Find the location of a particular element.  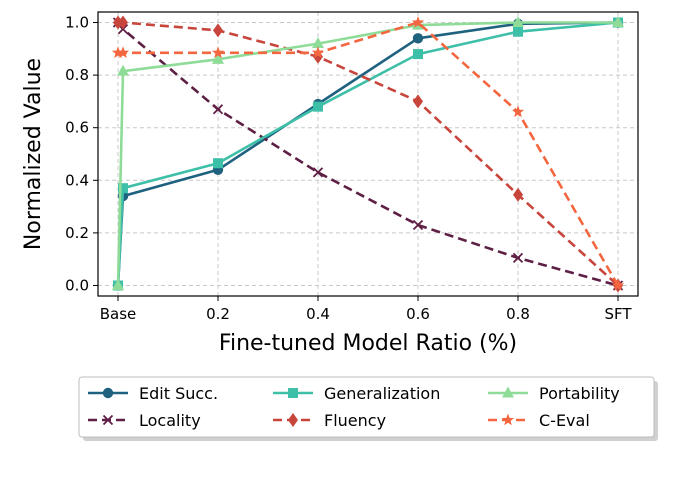

legend-item: Portability is located at coordinates (554, 393).